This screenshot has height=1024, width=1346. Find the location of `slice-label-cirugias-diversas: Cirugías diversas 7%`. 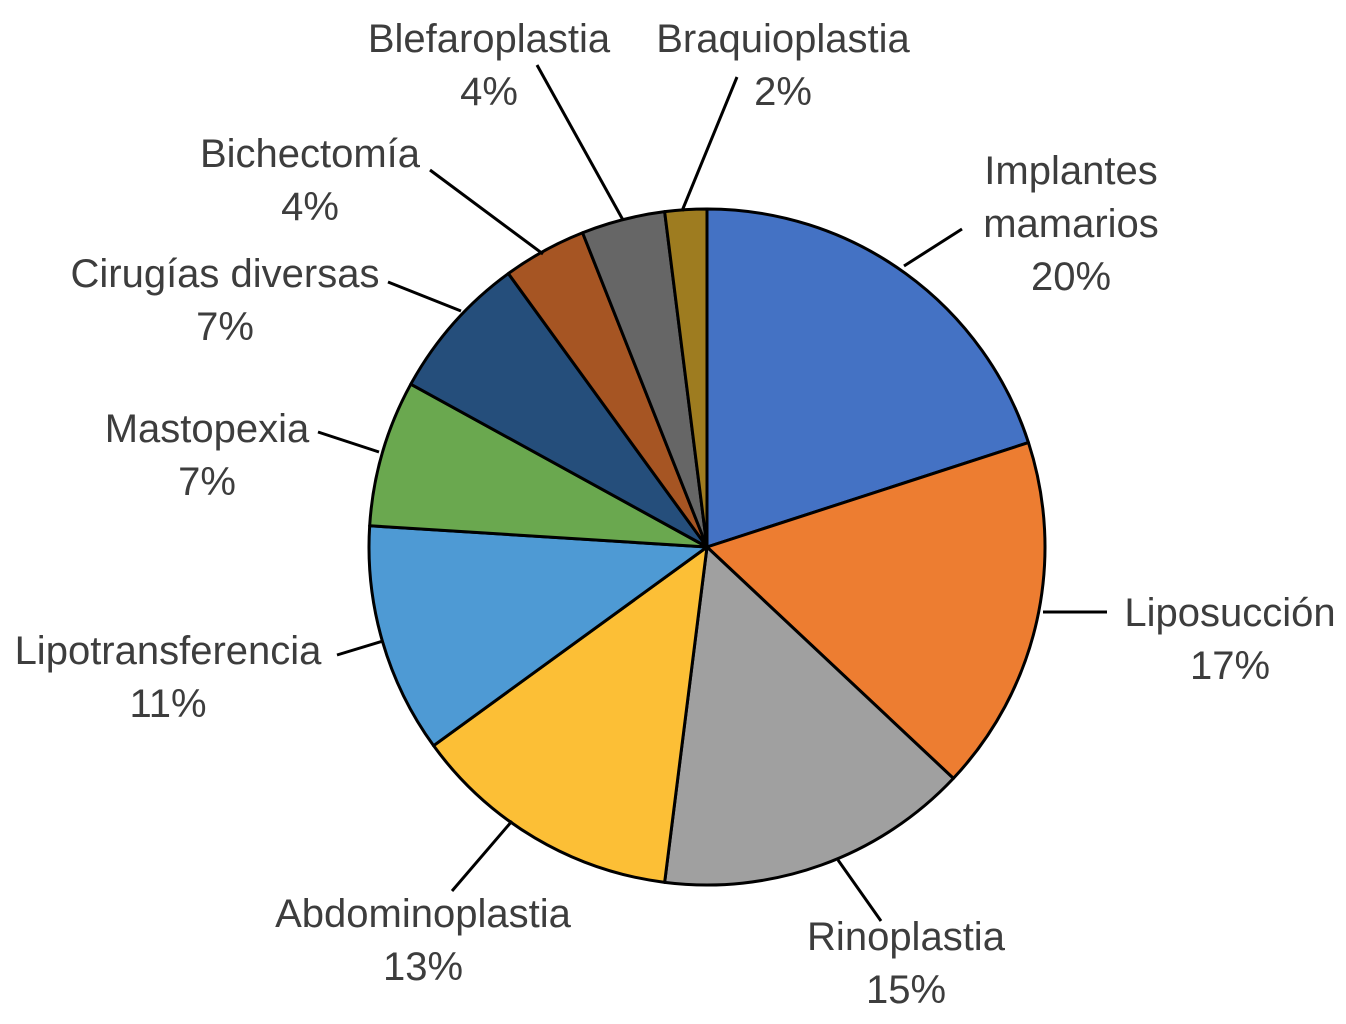

slice-label-cirugias-diversas: Cirugías diversas 7% is located at coordinates (225, 301).